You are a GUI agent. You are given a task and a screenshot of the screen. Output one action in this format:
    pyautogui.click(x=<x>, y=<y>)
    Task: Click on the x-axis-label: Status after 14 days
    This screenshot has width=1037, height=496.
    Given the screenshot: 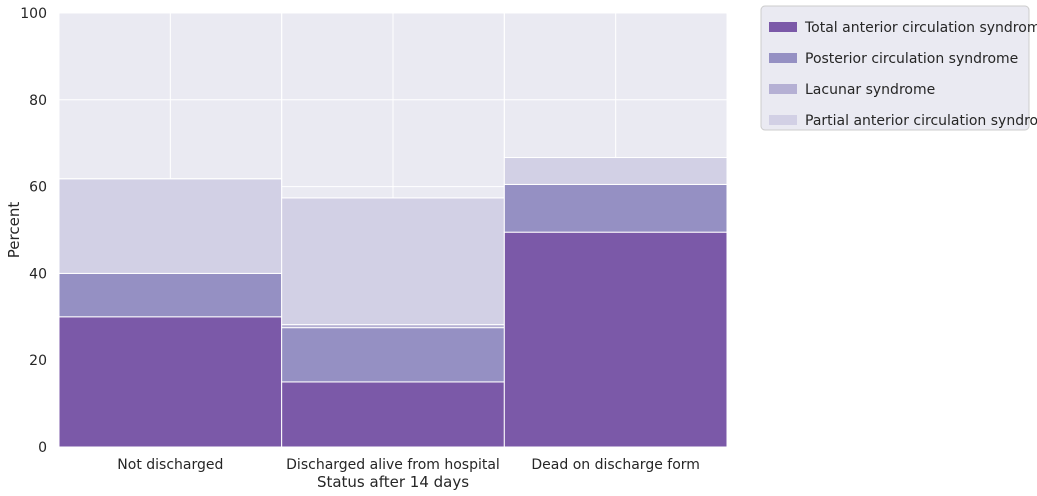 What is the action you would take?
    pyautogui.click(x=393, y=482)
    